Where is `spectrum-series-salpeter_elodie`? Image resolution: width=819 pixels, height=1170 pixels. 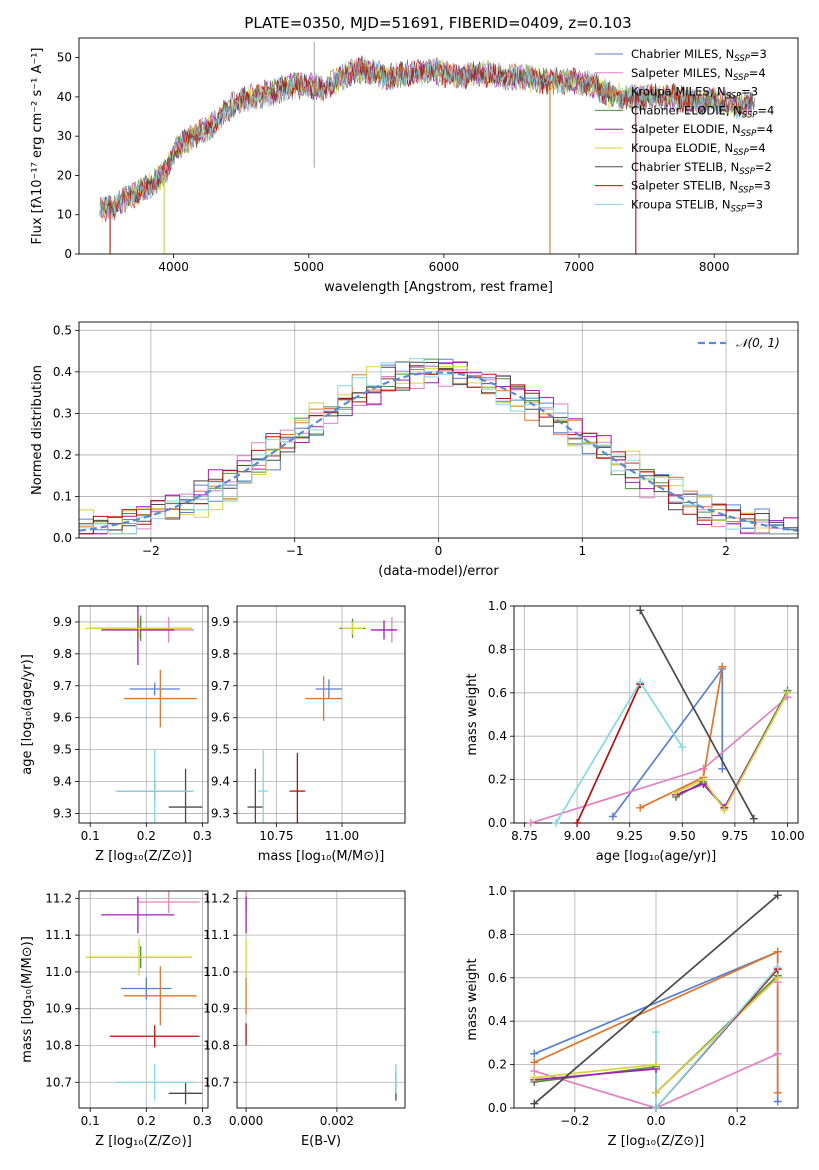 spectrum-series-salpeter_elodie is located at coordinates (426, 141).